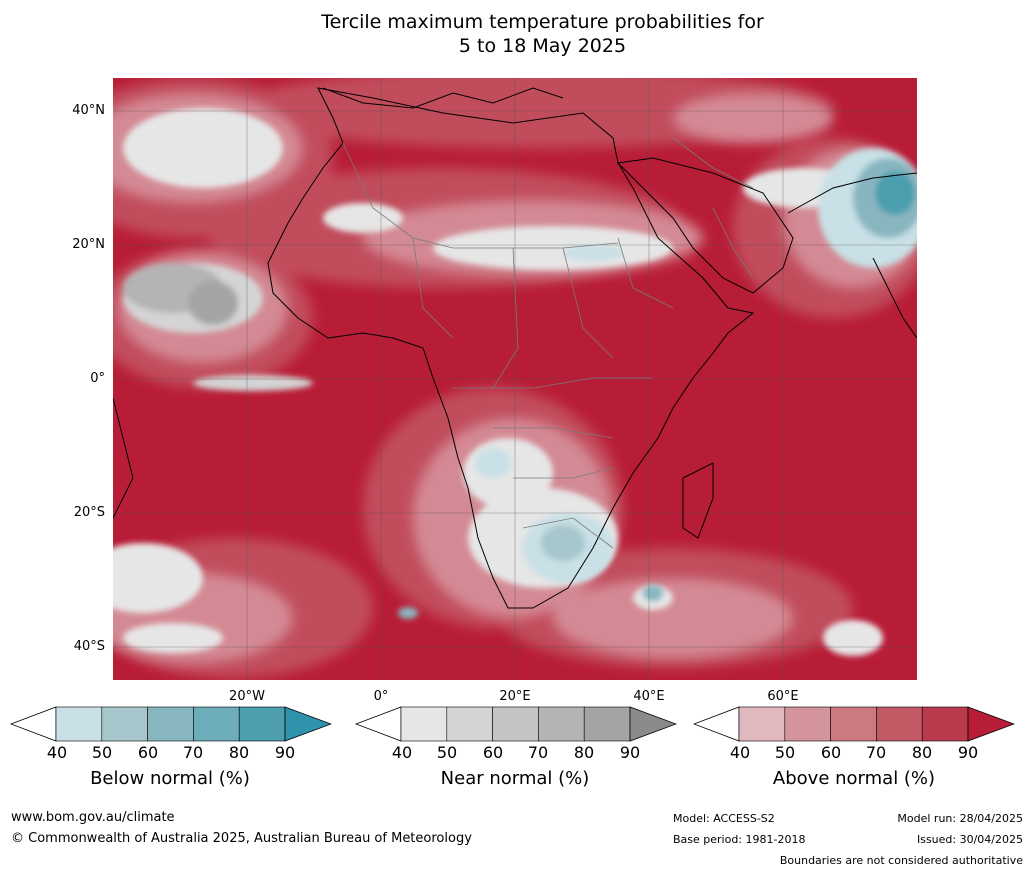 The image size is (1035, 873). What do you see at coordinates (649, 696) in the screenshot?
I see `lon-label-40e: 40°E` at bounding box center [649, 696].